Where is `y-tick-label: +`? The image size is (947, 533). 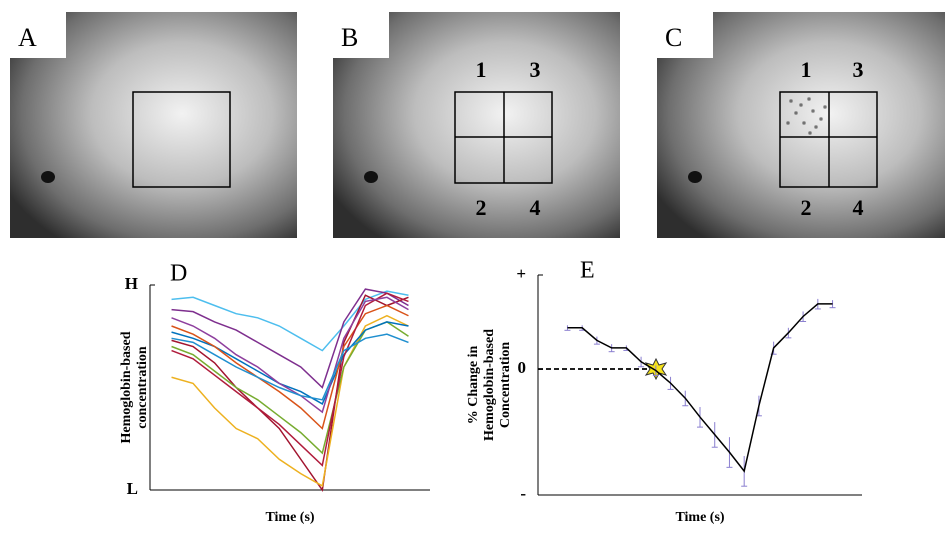 y-tick-label: + is located at coordinates (521, 273).